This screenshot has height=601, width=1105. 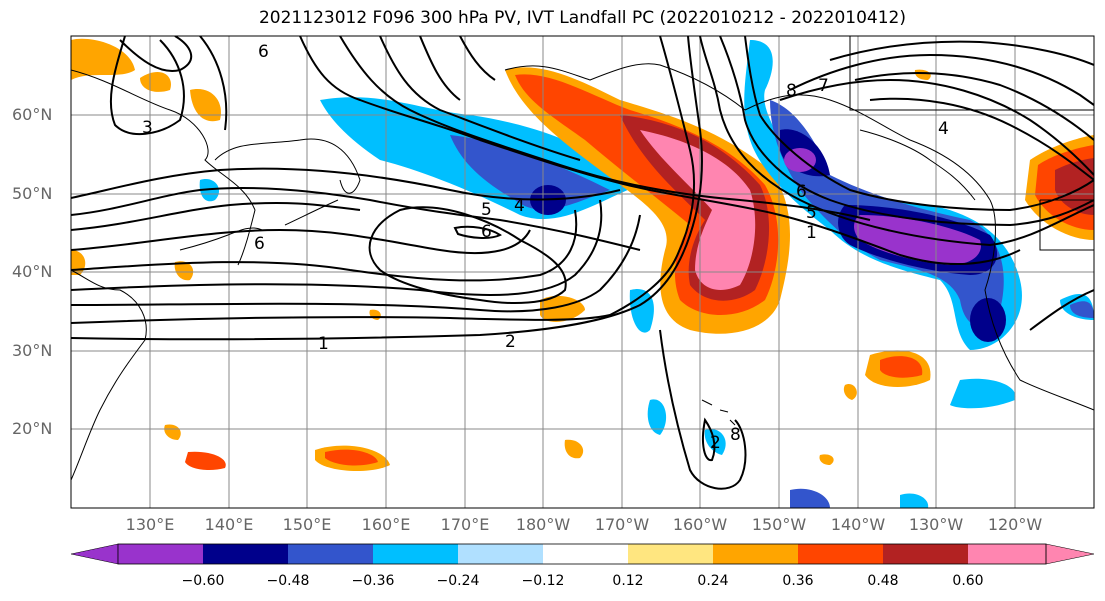 I want to click on contour-label: 3, so click(x=147, y=128).